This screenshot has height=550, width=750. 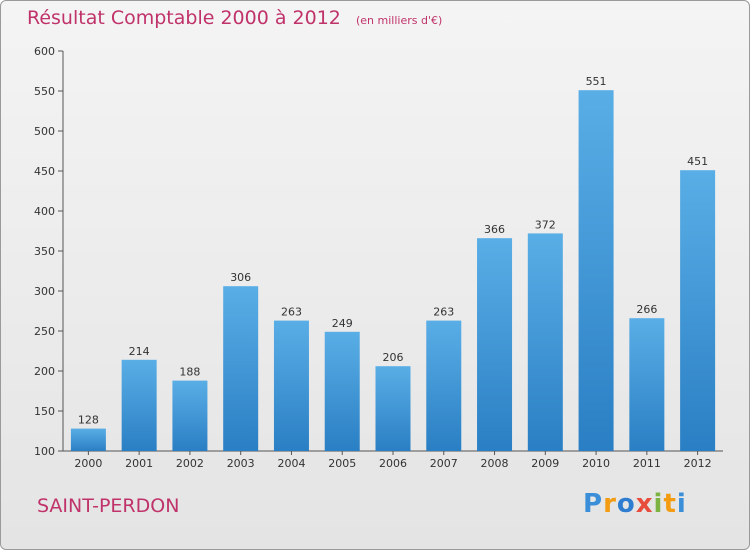 I want to click on chart-title: Résultat Comptable 2000 à 2012, so click(x=184, y=18).